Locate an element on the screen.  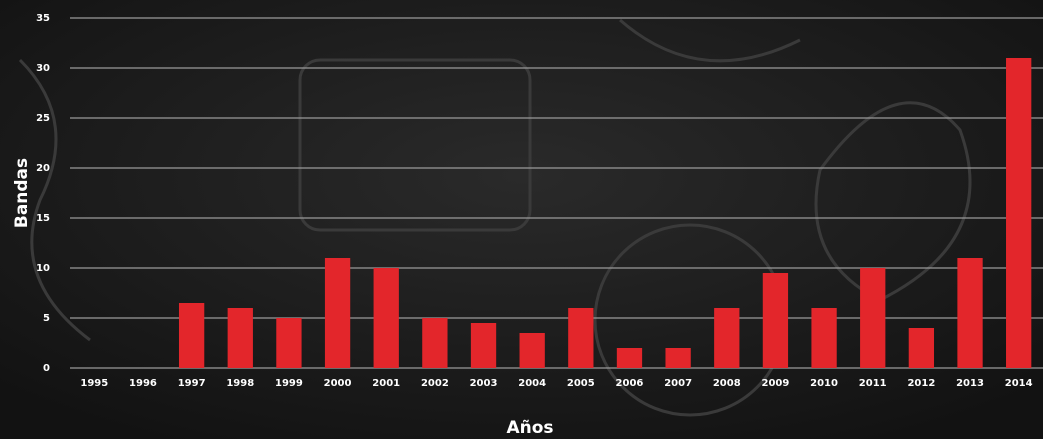
y-tick-label: 25 is located at coordinates (43, 118).